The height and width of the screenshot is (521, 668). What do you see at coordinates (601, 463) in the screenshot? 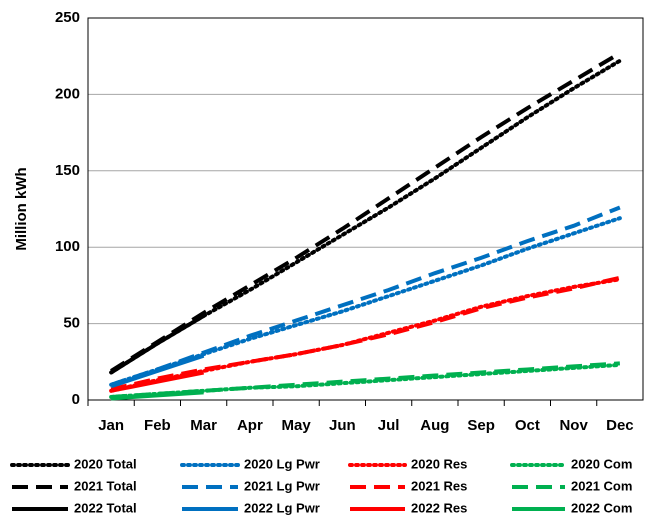
I see `legend-label: 2020 Com` at bounding box center [601, 463].